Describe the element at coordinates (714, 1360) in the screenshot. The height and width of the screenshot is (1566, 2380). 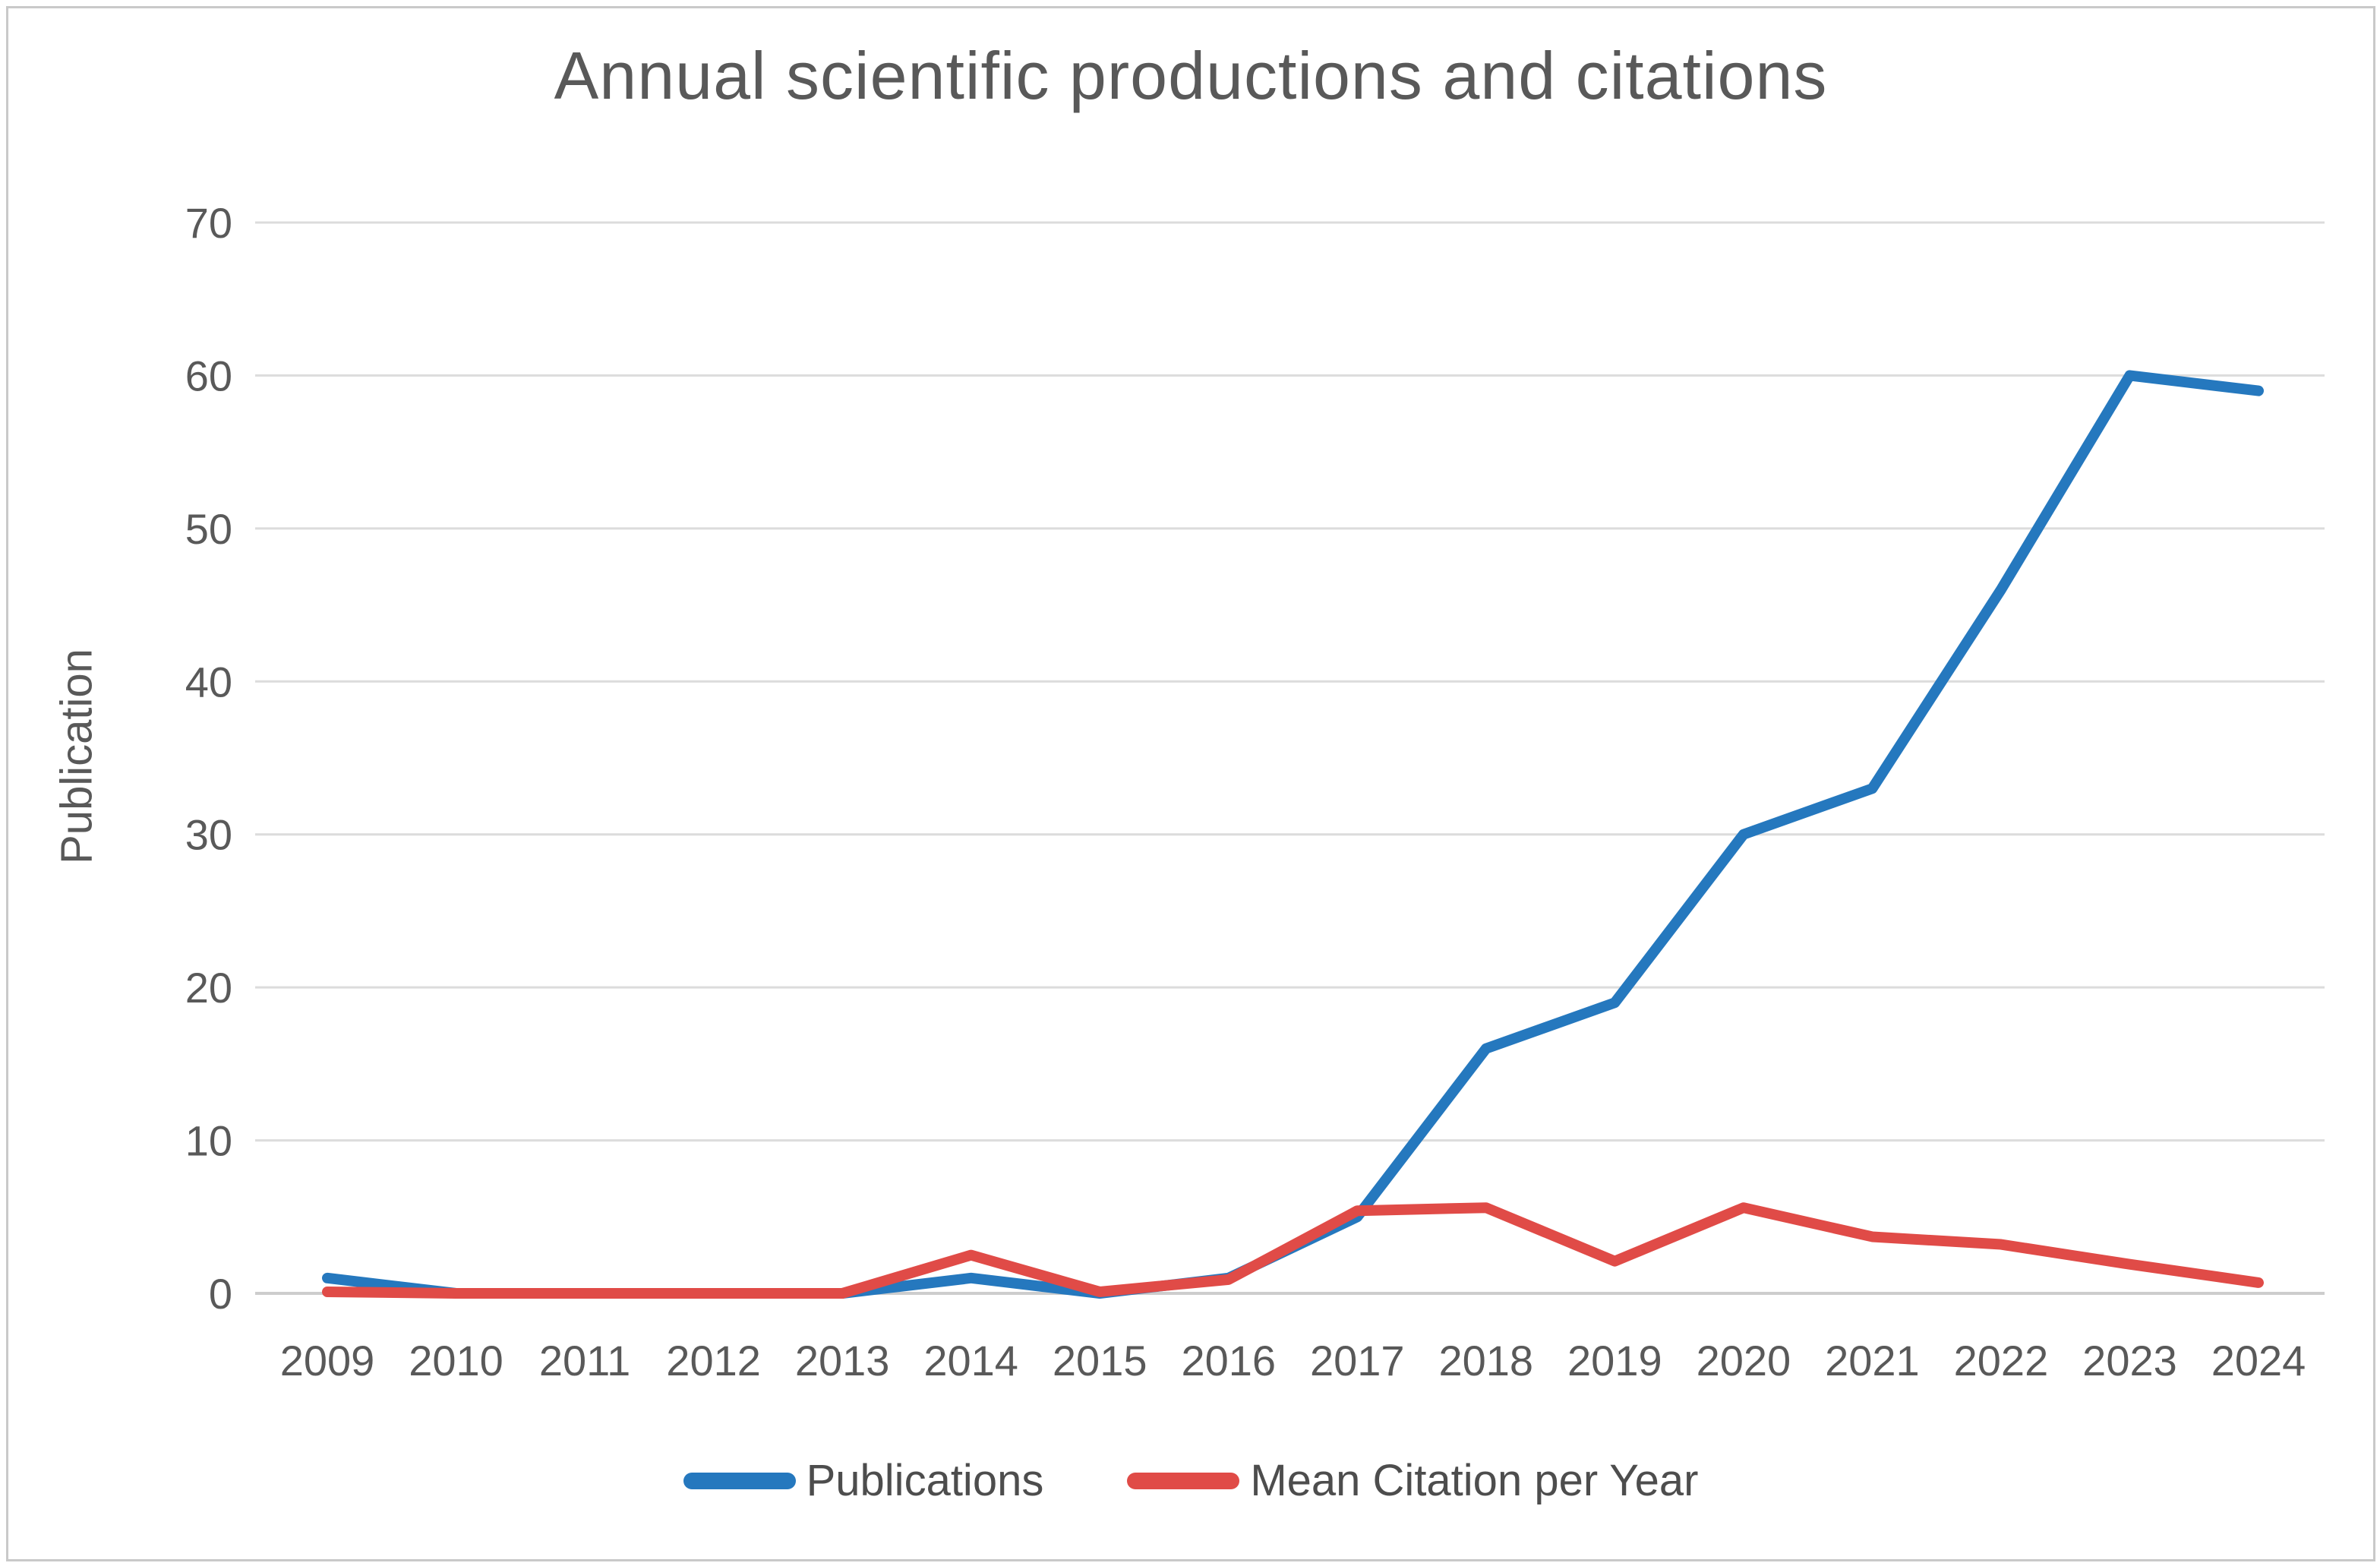
I see `x-tick-2012: 2012` at that location.